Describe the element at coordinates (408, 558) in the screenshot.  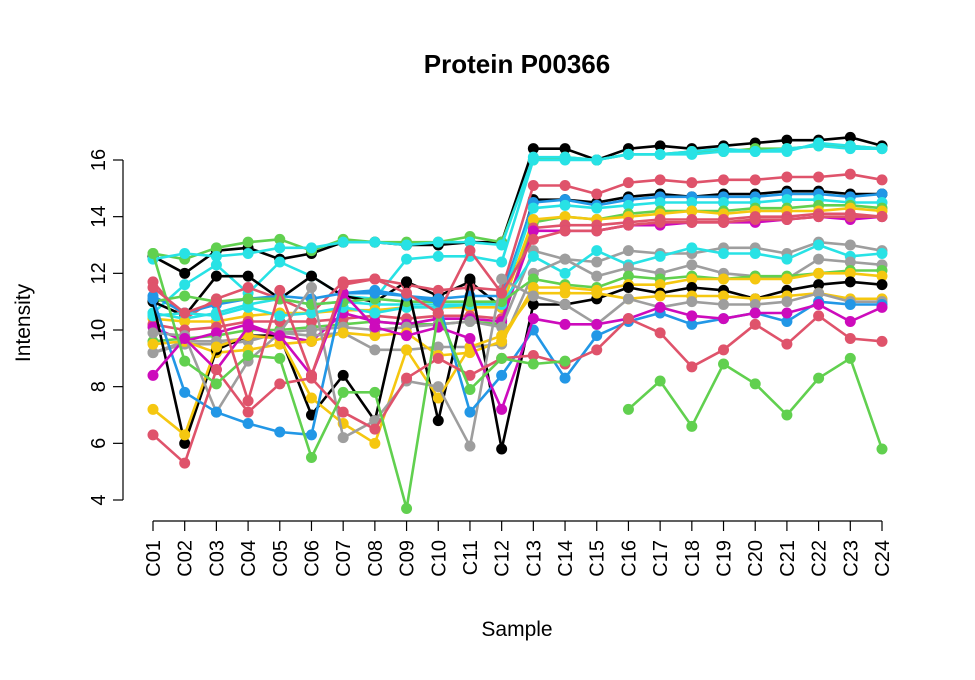
I see `x-tick-label: C09` at that location.